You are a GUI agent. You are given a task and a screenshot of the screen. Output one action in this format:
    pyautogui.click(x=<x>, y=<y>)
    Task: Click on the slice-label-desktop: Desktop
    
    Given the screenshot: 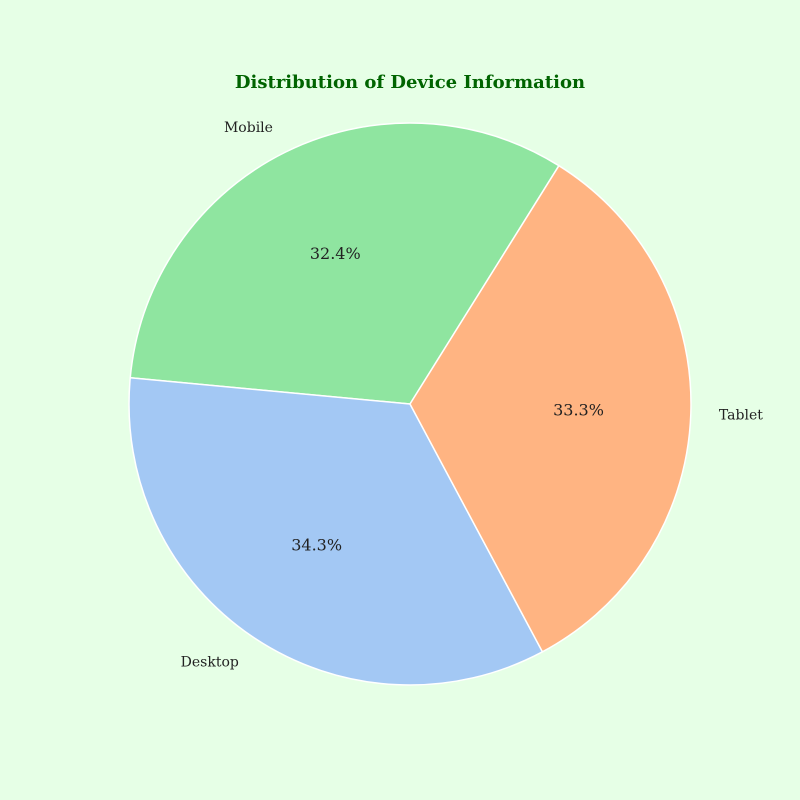 What is the action you would take?
    pyautogui.click(x=210, y=662)
    